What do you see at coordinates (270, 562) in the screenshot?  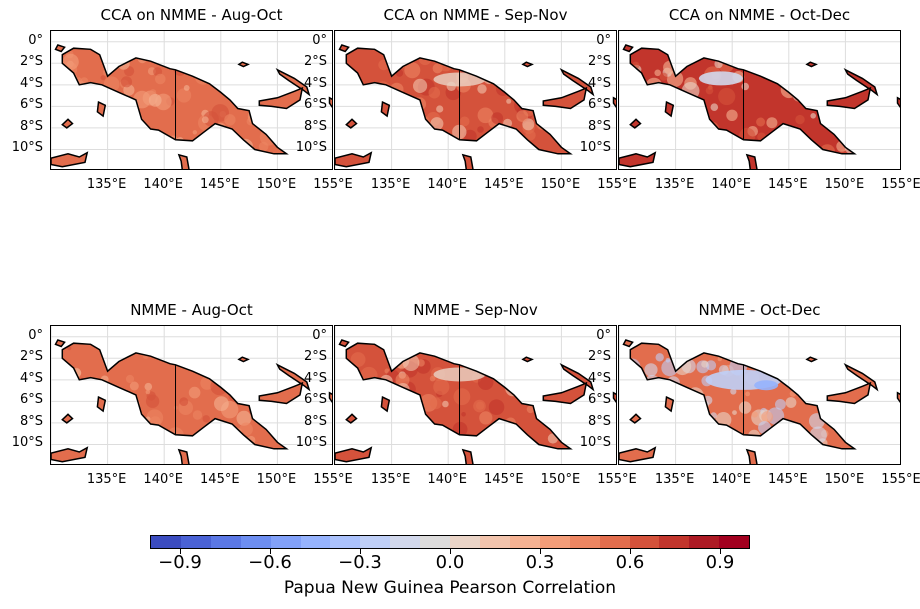 I see `colorbar-tick-label: −0.6` at bounding box center [270, 562].